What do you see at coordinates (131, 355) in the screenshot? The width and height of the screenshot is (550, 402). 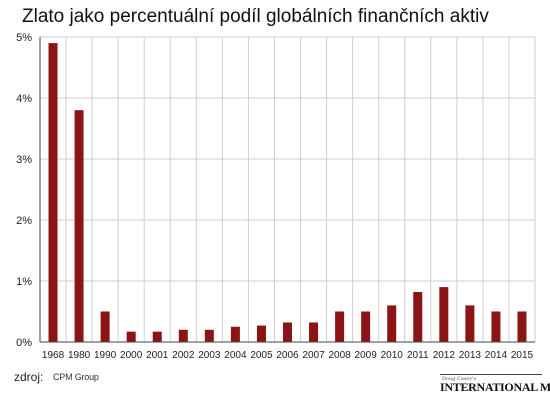 I see `x-tick-label: 2000` at bounding box center [131, 355].